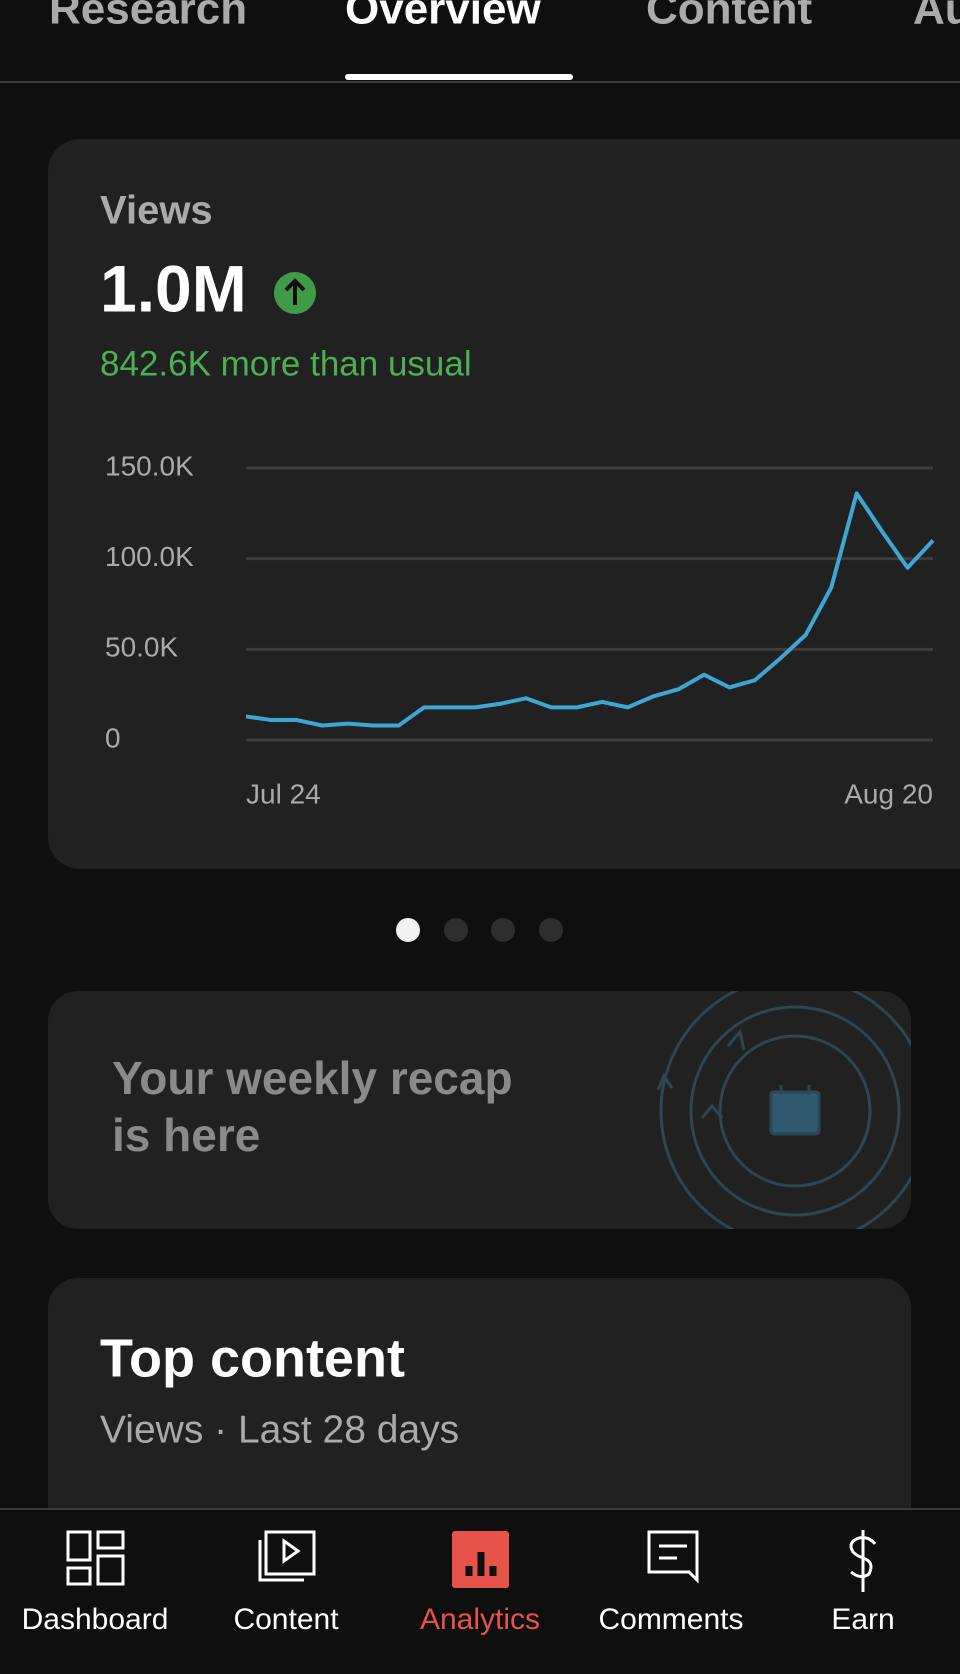  Describe the element at coordinates (670, 1619) in the screenshot. I see `nav-label: Comments` at that location.